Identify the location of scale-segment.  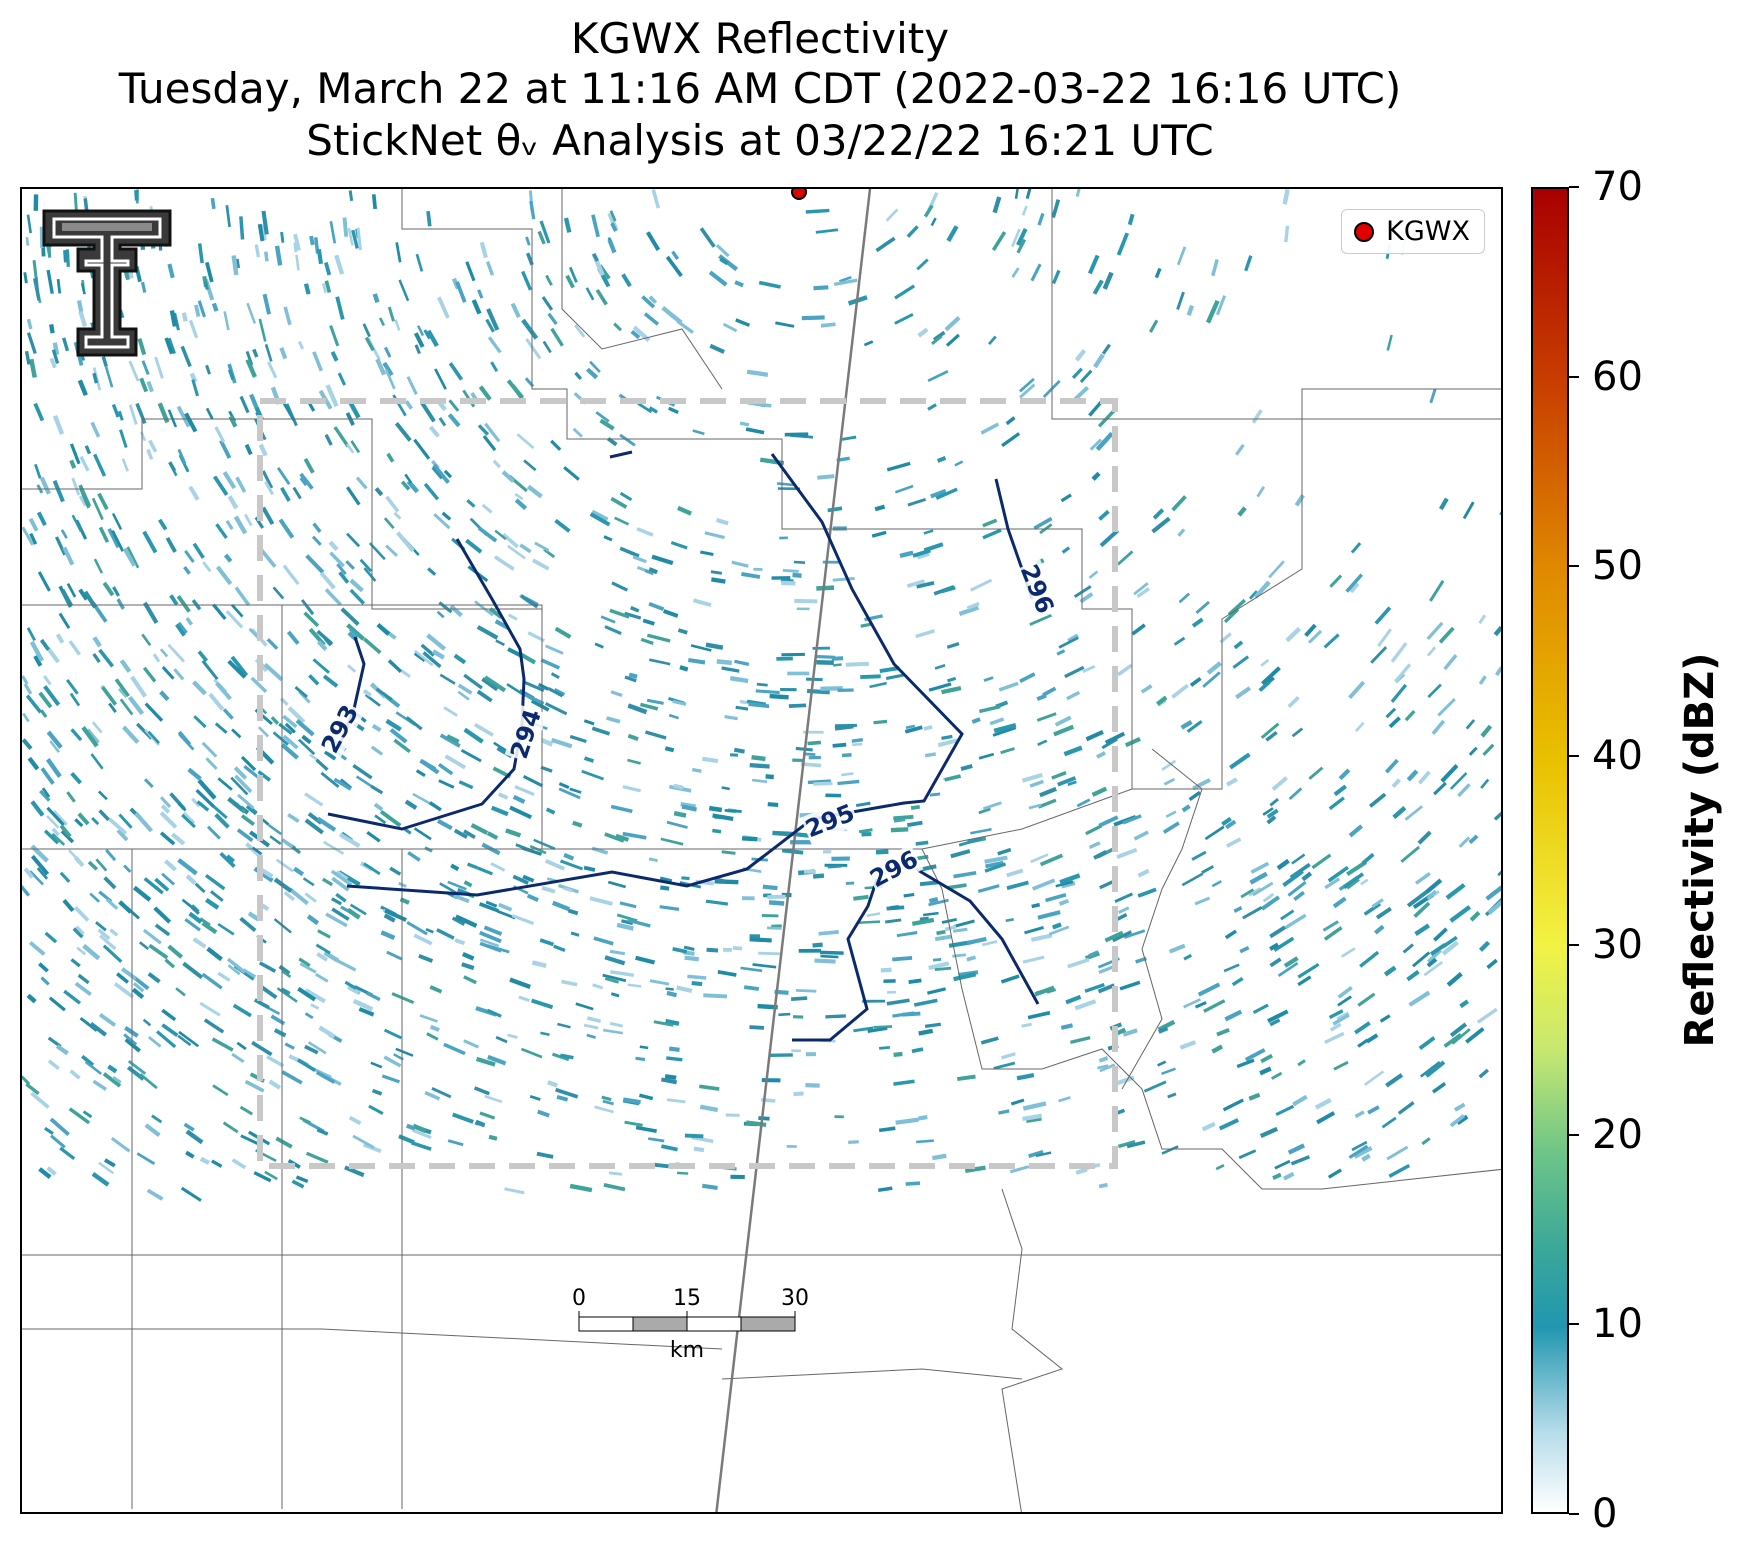
(660, 1324).